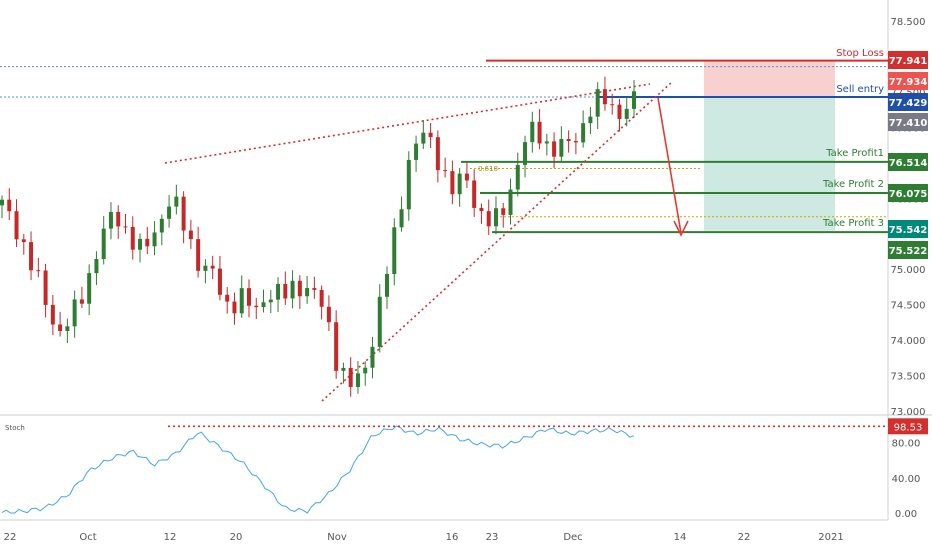  I want to click on price-badge-label: 76.514, so click(908, 163).